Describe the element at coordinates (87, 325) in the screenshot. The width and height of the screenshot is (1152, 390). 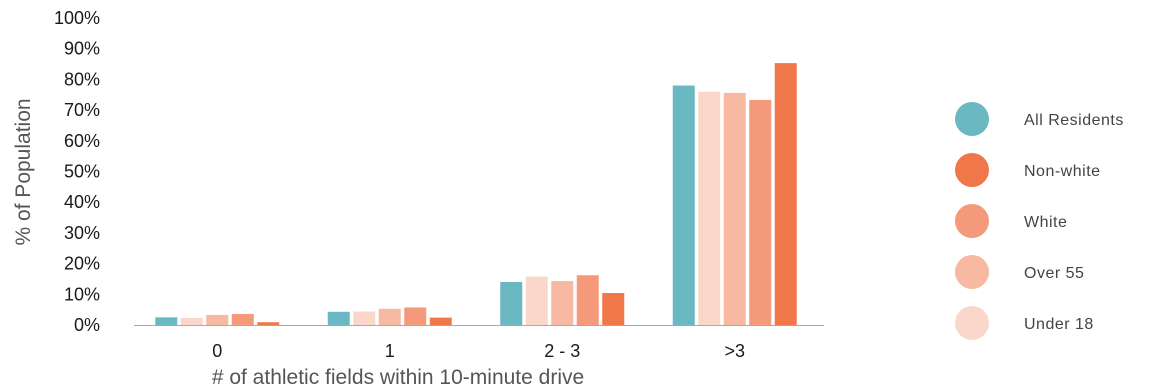
I see `y-tick-label: 0%` at that location.